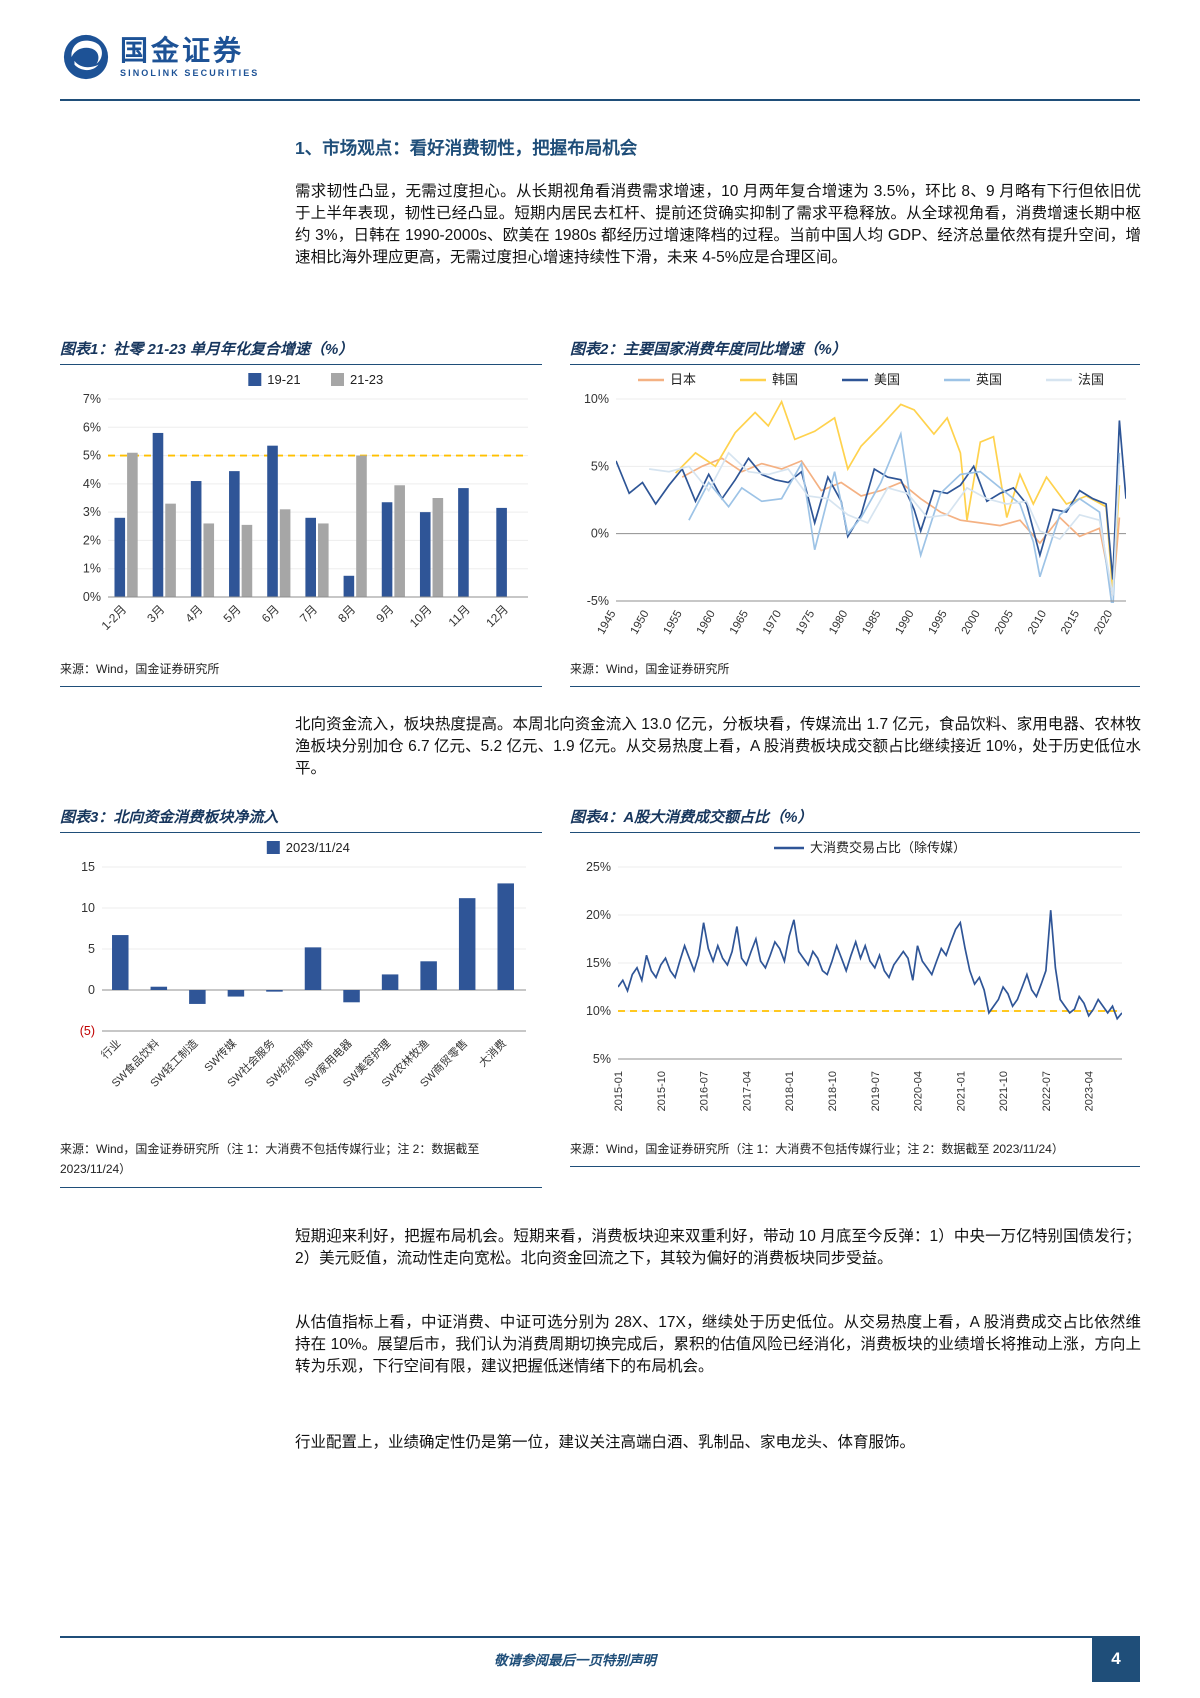 The height and width of the screenshot is (1698, 1200). I want to click on svg-text: 英国, so click(989, 379).